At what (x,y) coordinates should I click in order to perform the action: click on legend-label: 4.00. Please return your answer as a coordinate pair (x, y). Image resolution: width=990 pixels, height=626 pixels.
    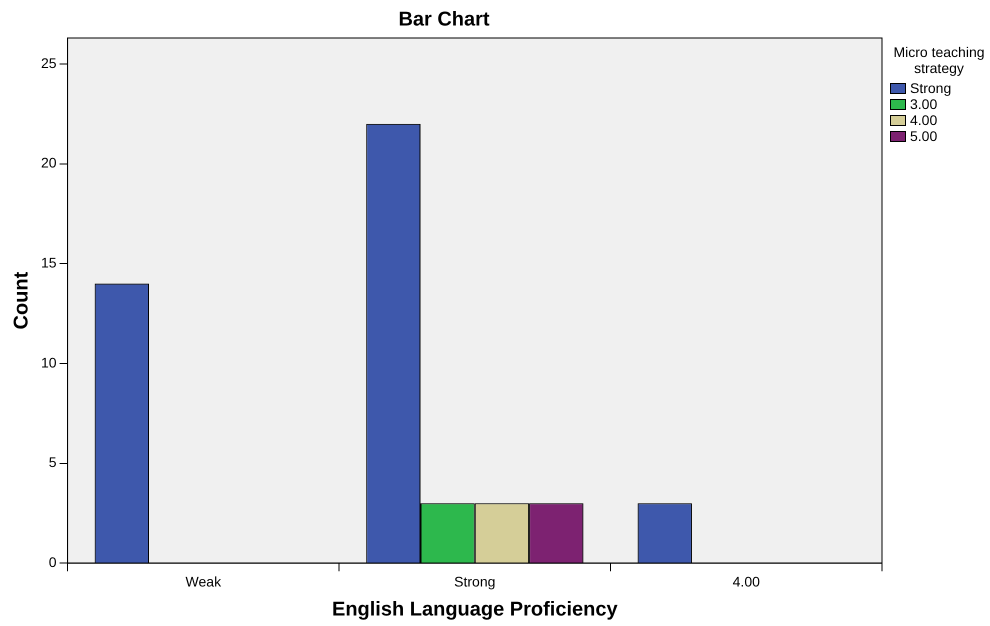
    Looking at the image, I should click on (924, 120).